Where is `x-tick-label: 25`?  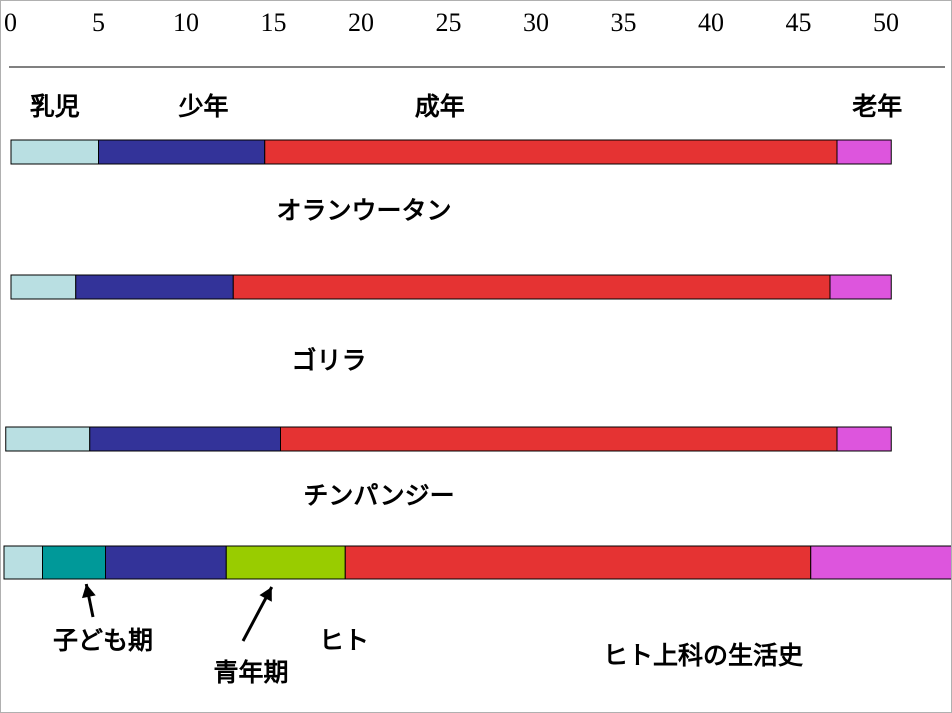 x-tick-label: 25 is located at coordinates (449, 22).